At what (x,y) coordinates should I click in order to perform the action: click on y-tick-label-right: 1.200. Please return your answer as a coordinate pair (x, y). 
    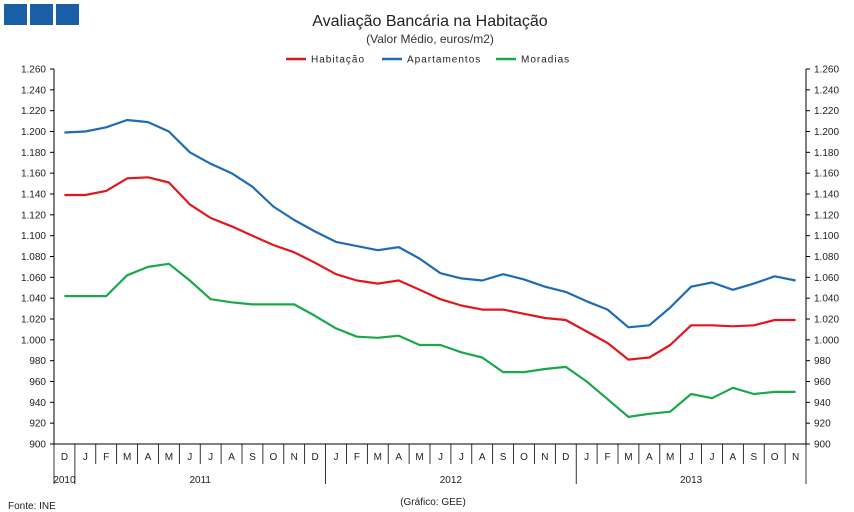
    Looking at the image, I should click on (826, 132).